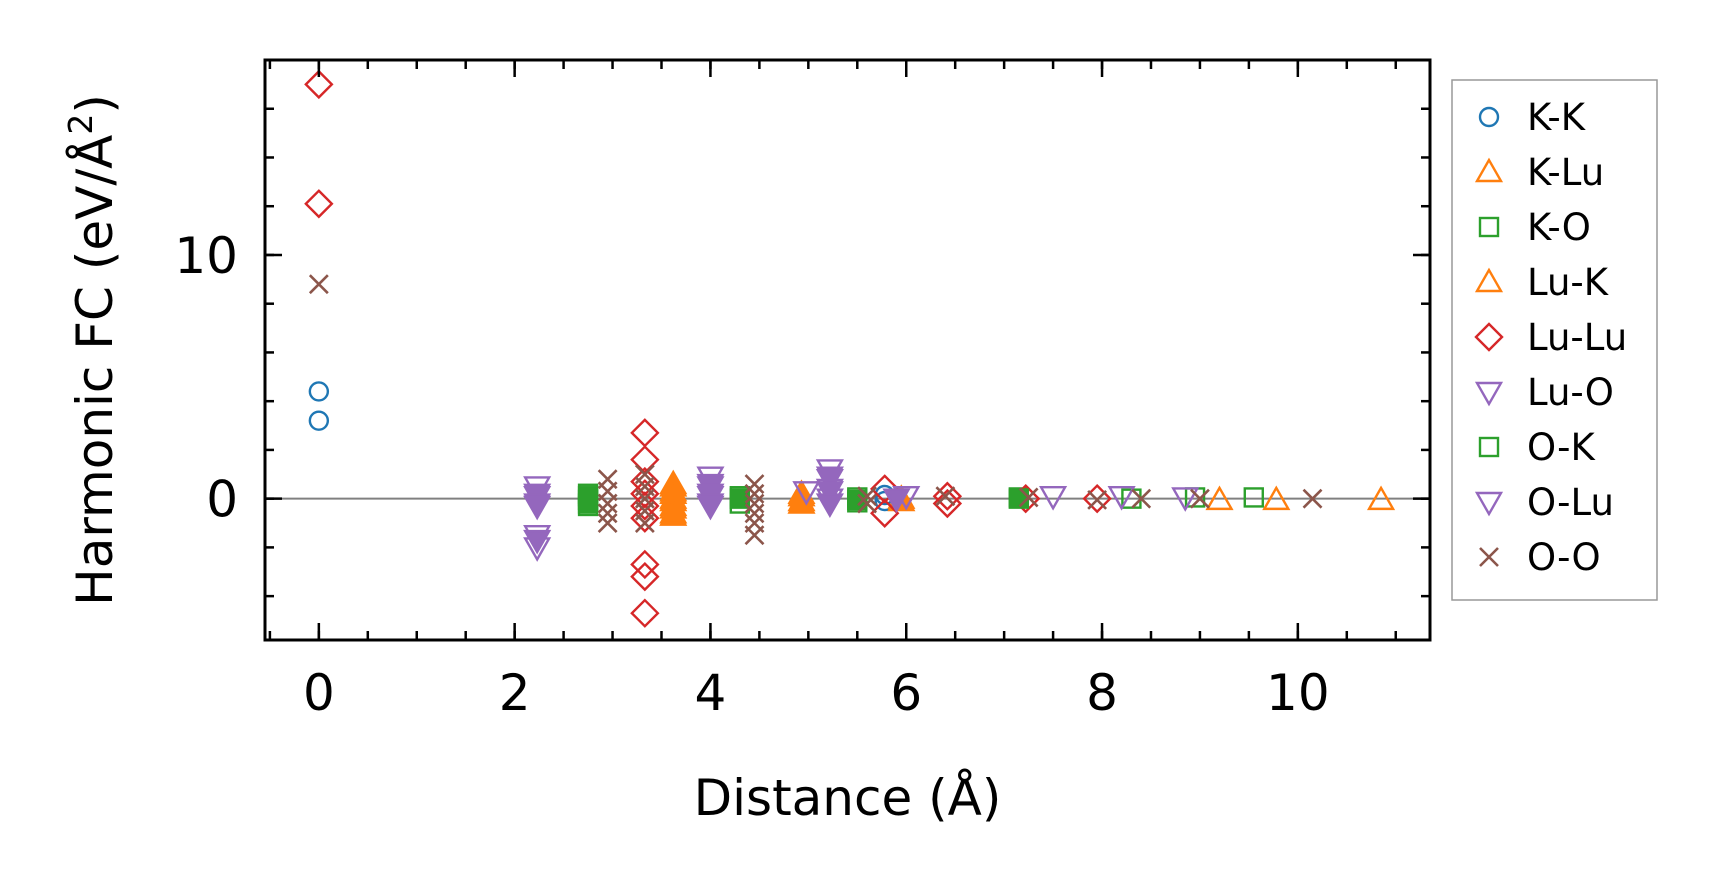 This screenshot has width=1710, height=883. Describe the element at coordinates (95, 104) in the screenshot. I see `y-axis-label-close: )` at that location.